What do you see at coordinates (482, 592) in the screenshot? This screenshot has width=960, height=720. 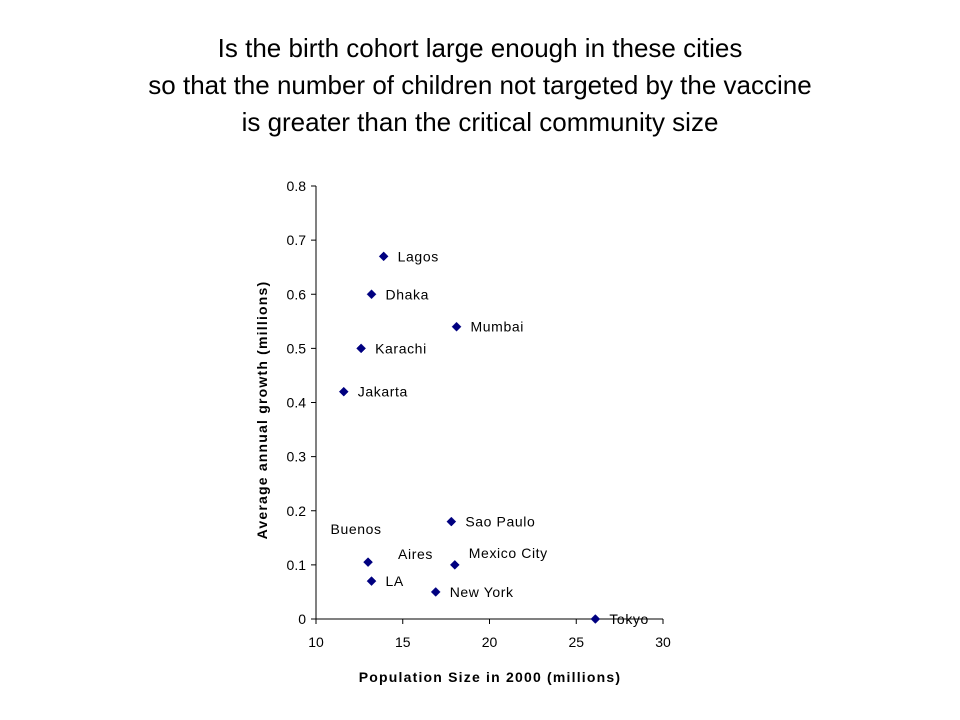 I see `point-label: New York` at bounding box center [482, 592].